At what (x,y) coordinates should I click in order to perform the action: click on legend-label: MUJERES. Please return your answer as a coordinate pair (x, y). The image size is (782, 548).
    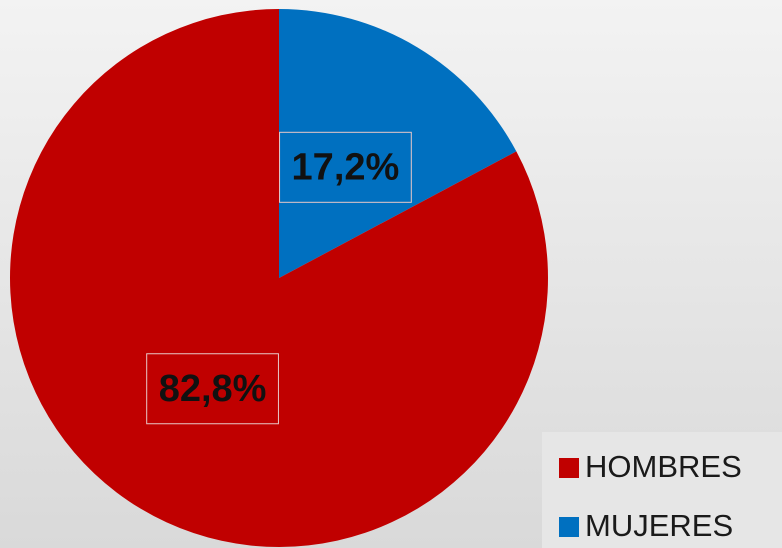
    Looking at the image, I should click on (659, 525).